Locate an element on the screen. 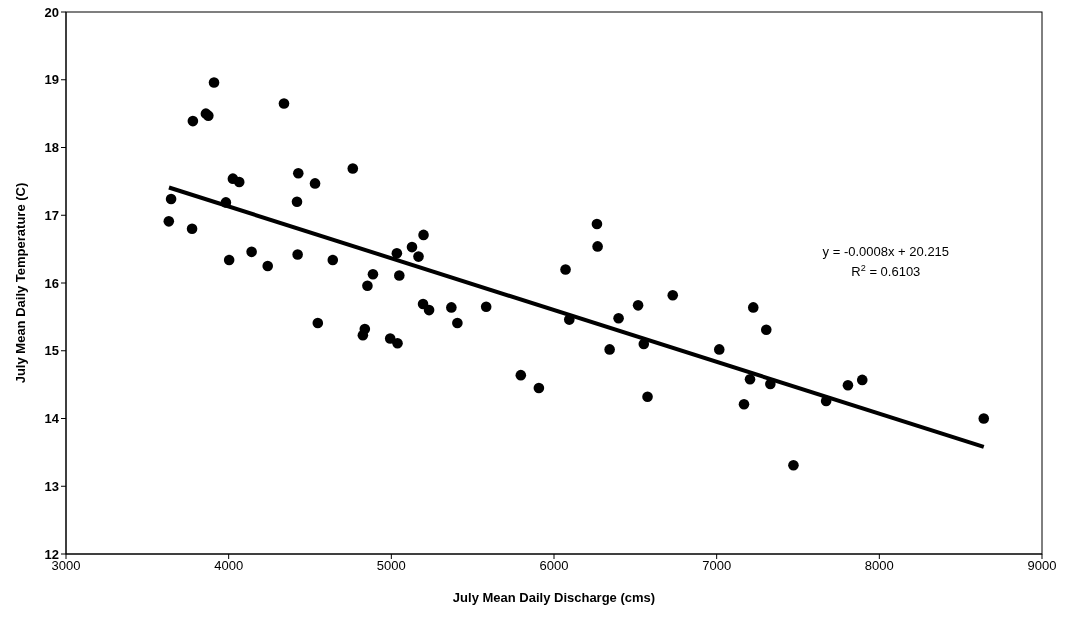  y-tick-label: 16 is located at coordinates (51, 283).